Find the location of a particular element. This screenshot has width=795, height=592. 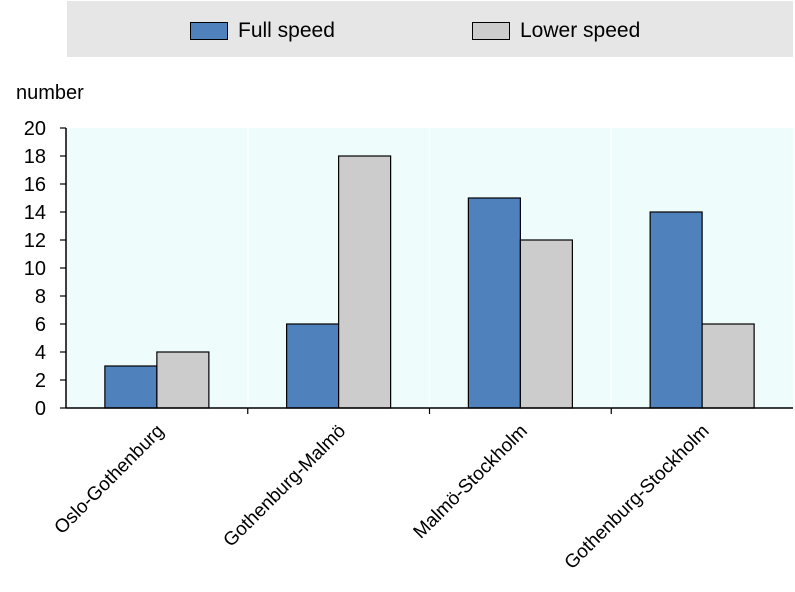

y-tick-label: 12 is located at coordinates (35, 241).